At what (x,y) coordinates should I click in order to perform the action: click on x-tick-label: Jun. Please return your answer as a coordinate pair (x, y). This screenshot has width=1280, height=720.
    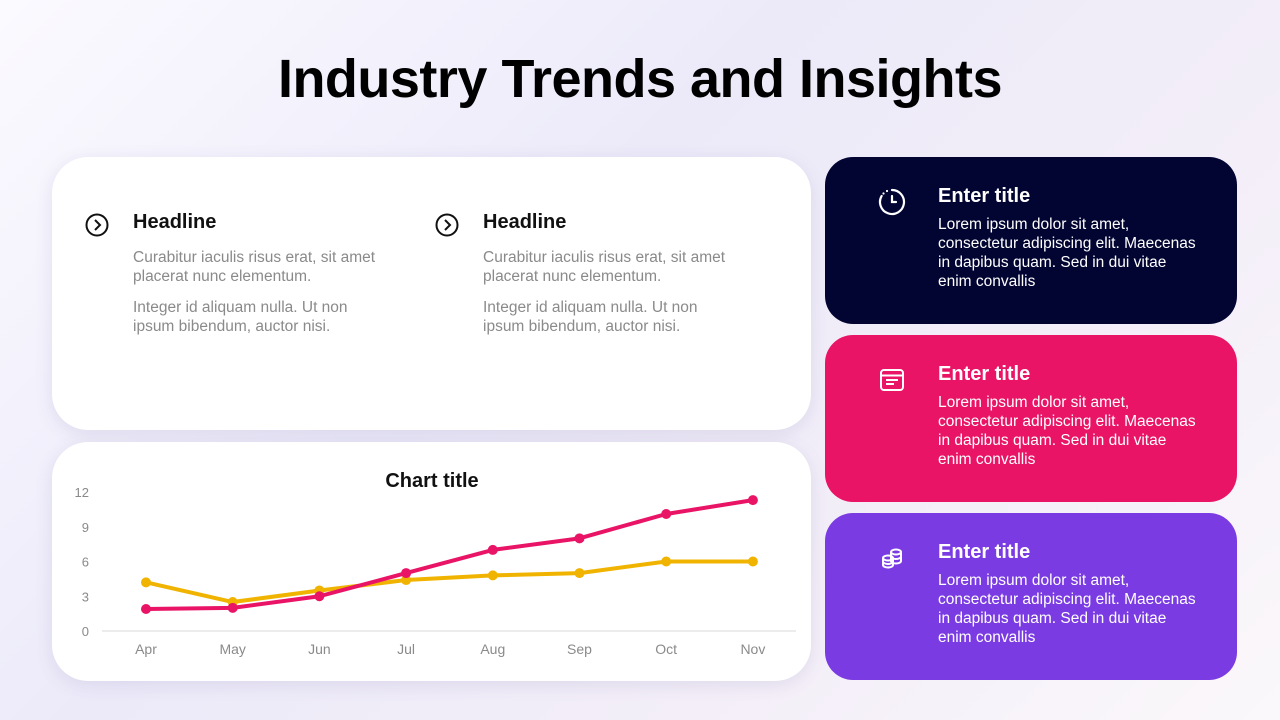
    Looking at the image, I should click on (319, 649).